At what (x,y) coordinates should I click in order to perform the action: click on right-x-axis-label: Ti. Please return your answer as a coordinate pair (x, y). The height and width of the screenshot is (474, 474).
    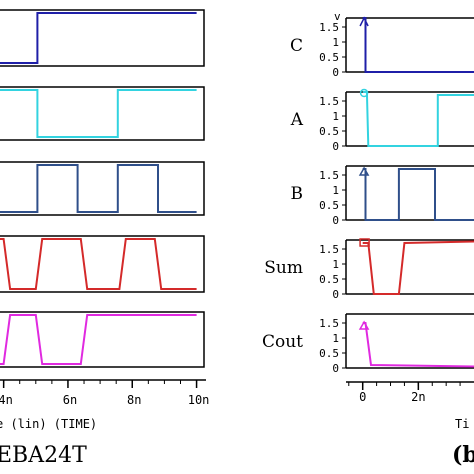
    Looking at the image, I should click on (462, 424).